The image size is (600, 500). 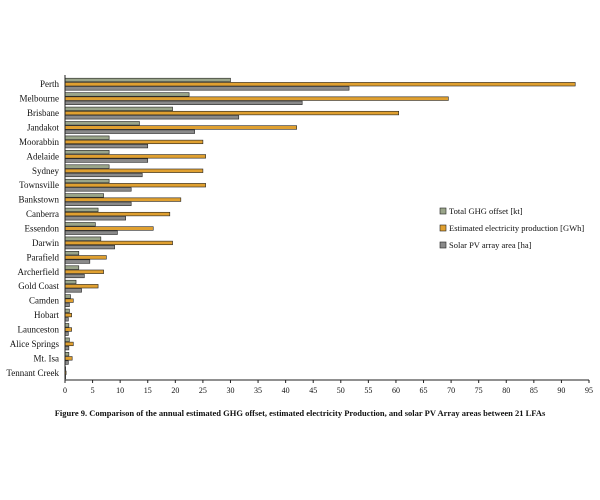 I want to click on legend-label: Solar PV array area [ha], so click(x=490, y=245).